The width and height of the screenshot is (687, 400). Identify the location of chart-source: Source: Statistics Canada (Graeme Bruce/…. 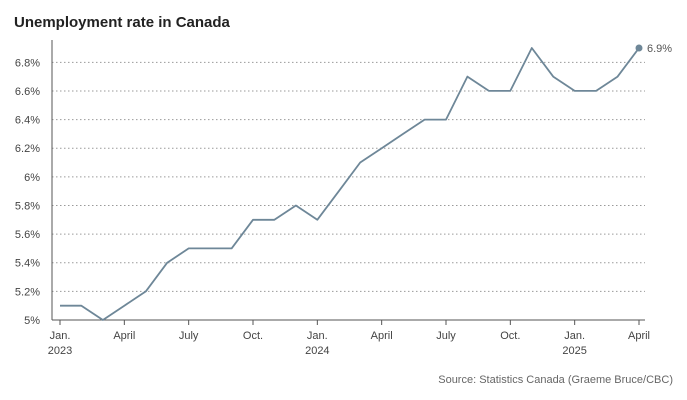
(555, 380).